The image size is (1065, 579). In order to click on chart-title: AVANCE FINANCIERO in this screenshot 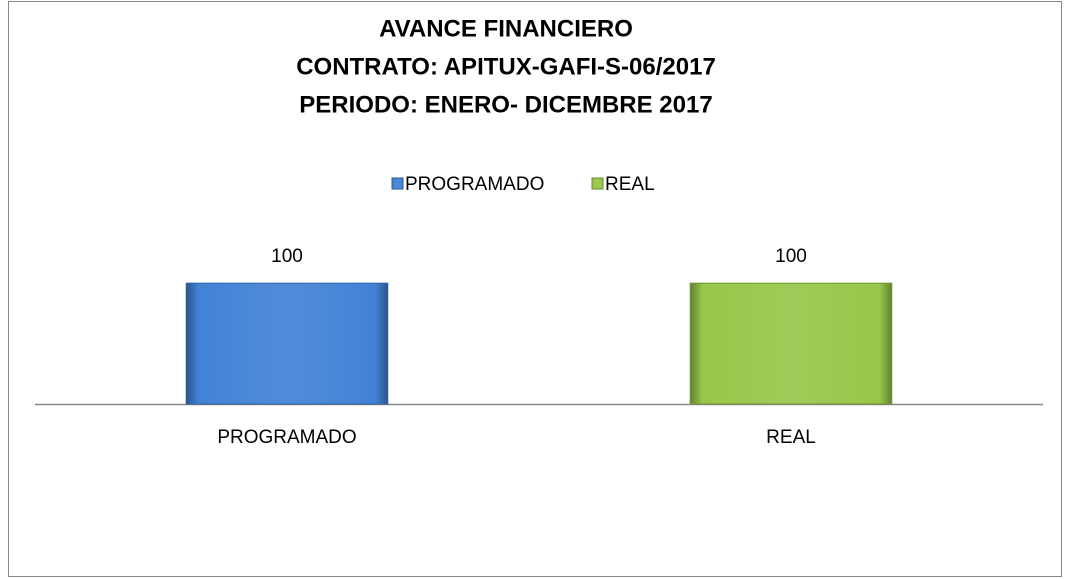, I will do `click(506, 28)`.